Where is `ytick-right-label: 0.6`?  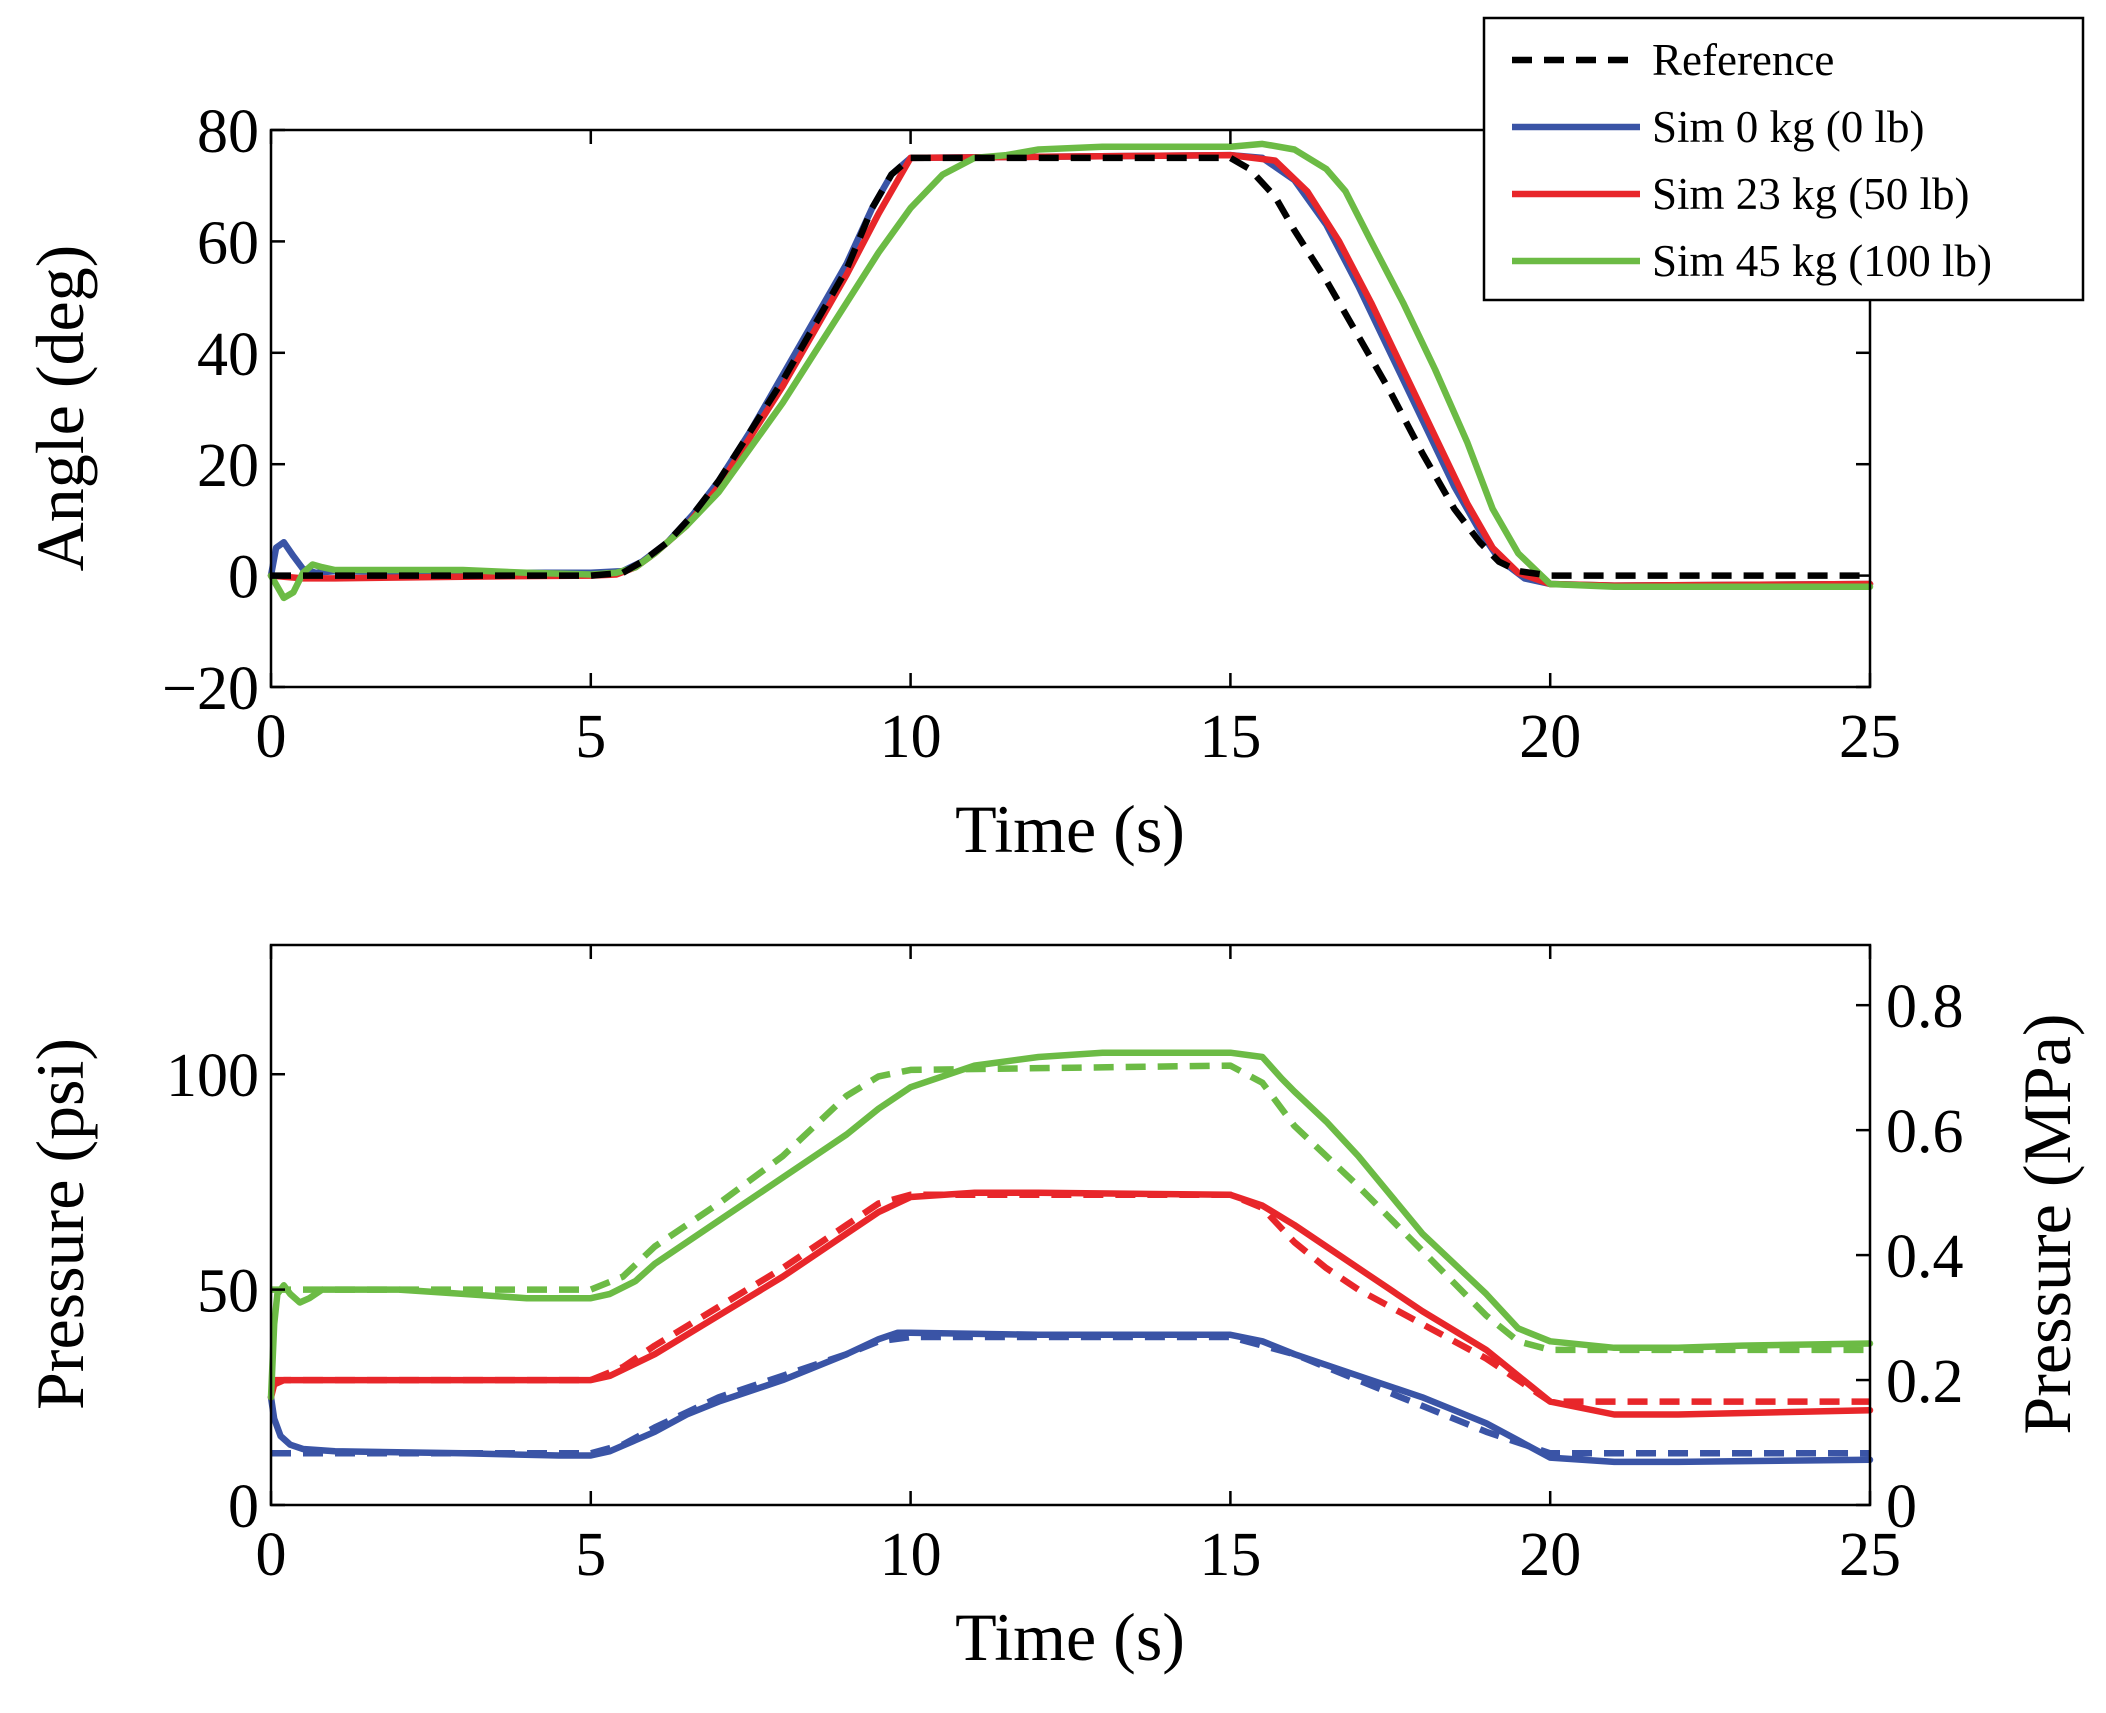 ytick-right-label: 0.6 is located at coordinates (1925, 1132).